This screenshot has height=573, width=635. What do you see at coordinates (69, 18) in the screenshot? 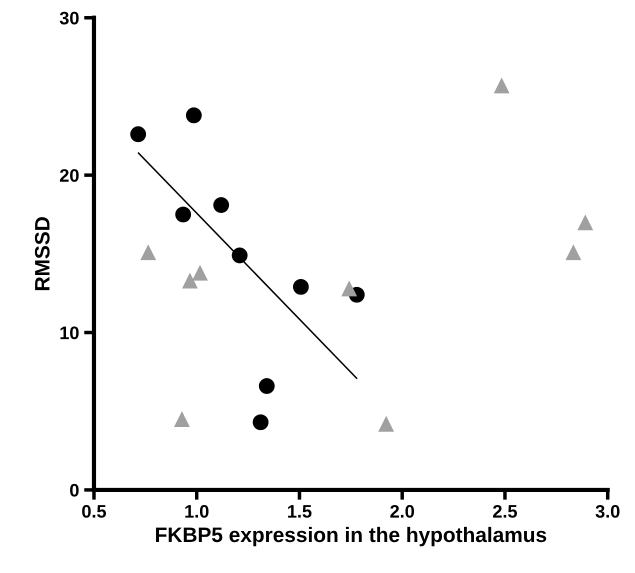
I see `y-tick-label: 30` at bounding box center [69, 18].